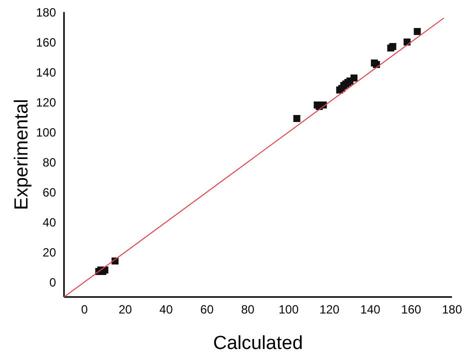 Image resolution: width=474 pixels, height=361 pixels. Describe the element at coordinates (166, 309) in the screenshot. I see `x-tick-label: 40` at that location.